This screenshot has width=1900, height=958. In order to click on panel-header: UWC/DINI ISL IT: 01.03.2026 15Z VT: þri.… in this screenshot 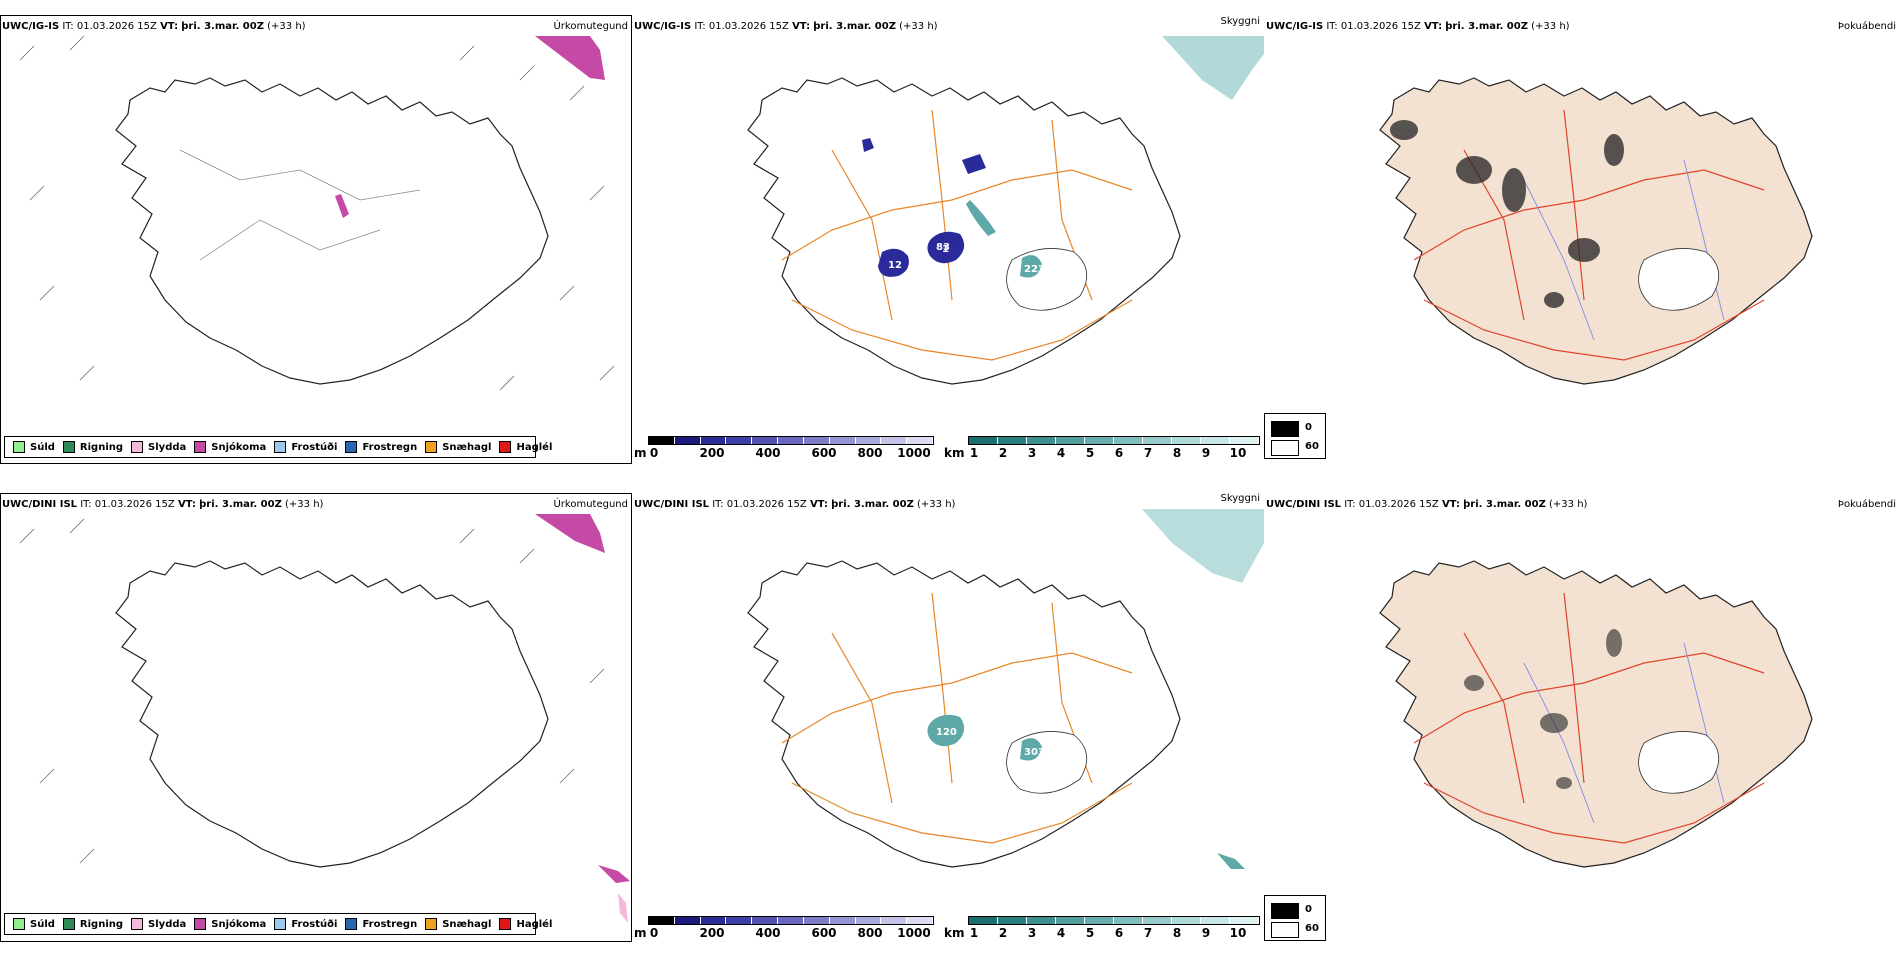, I will do `click(163, 504)`.